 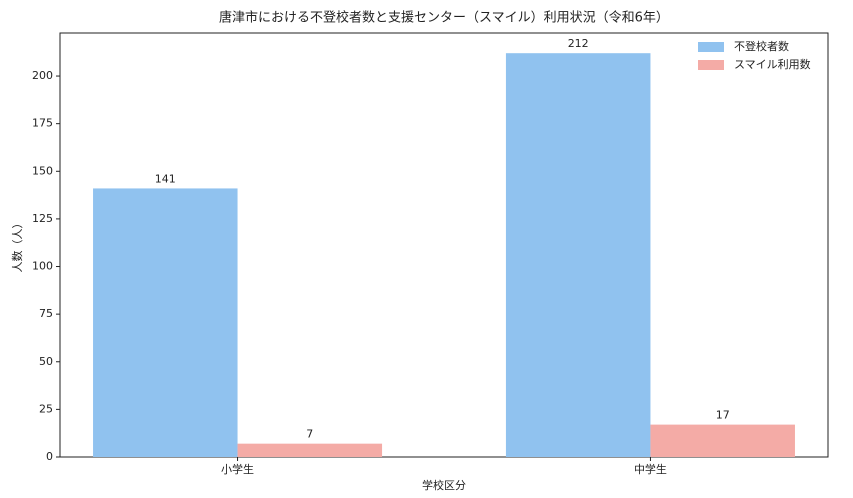 What do you see at coordinates (444, 485) in the screenshot?
I see `x-axis-label: 学校区分` at bounding box center [444, 485].